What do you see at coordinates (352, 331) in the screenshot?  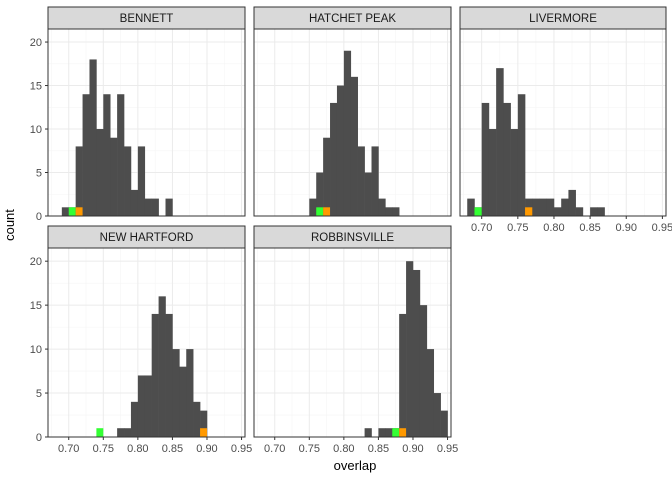 I see `facet-panel: ROBBINSVILLE` at bounding box center [352, 331].